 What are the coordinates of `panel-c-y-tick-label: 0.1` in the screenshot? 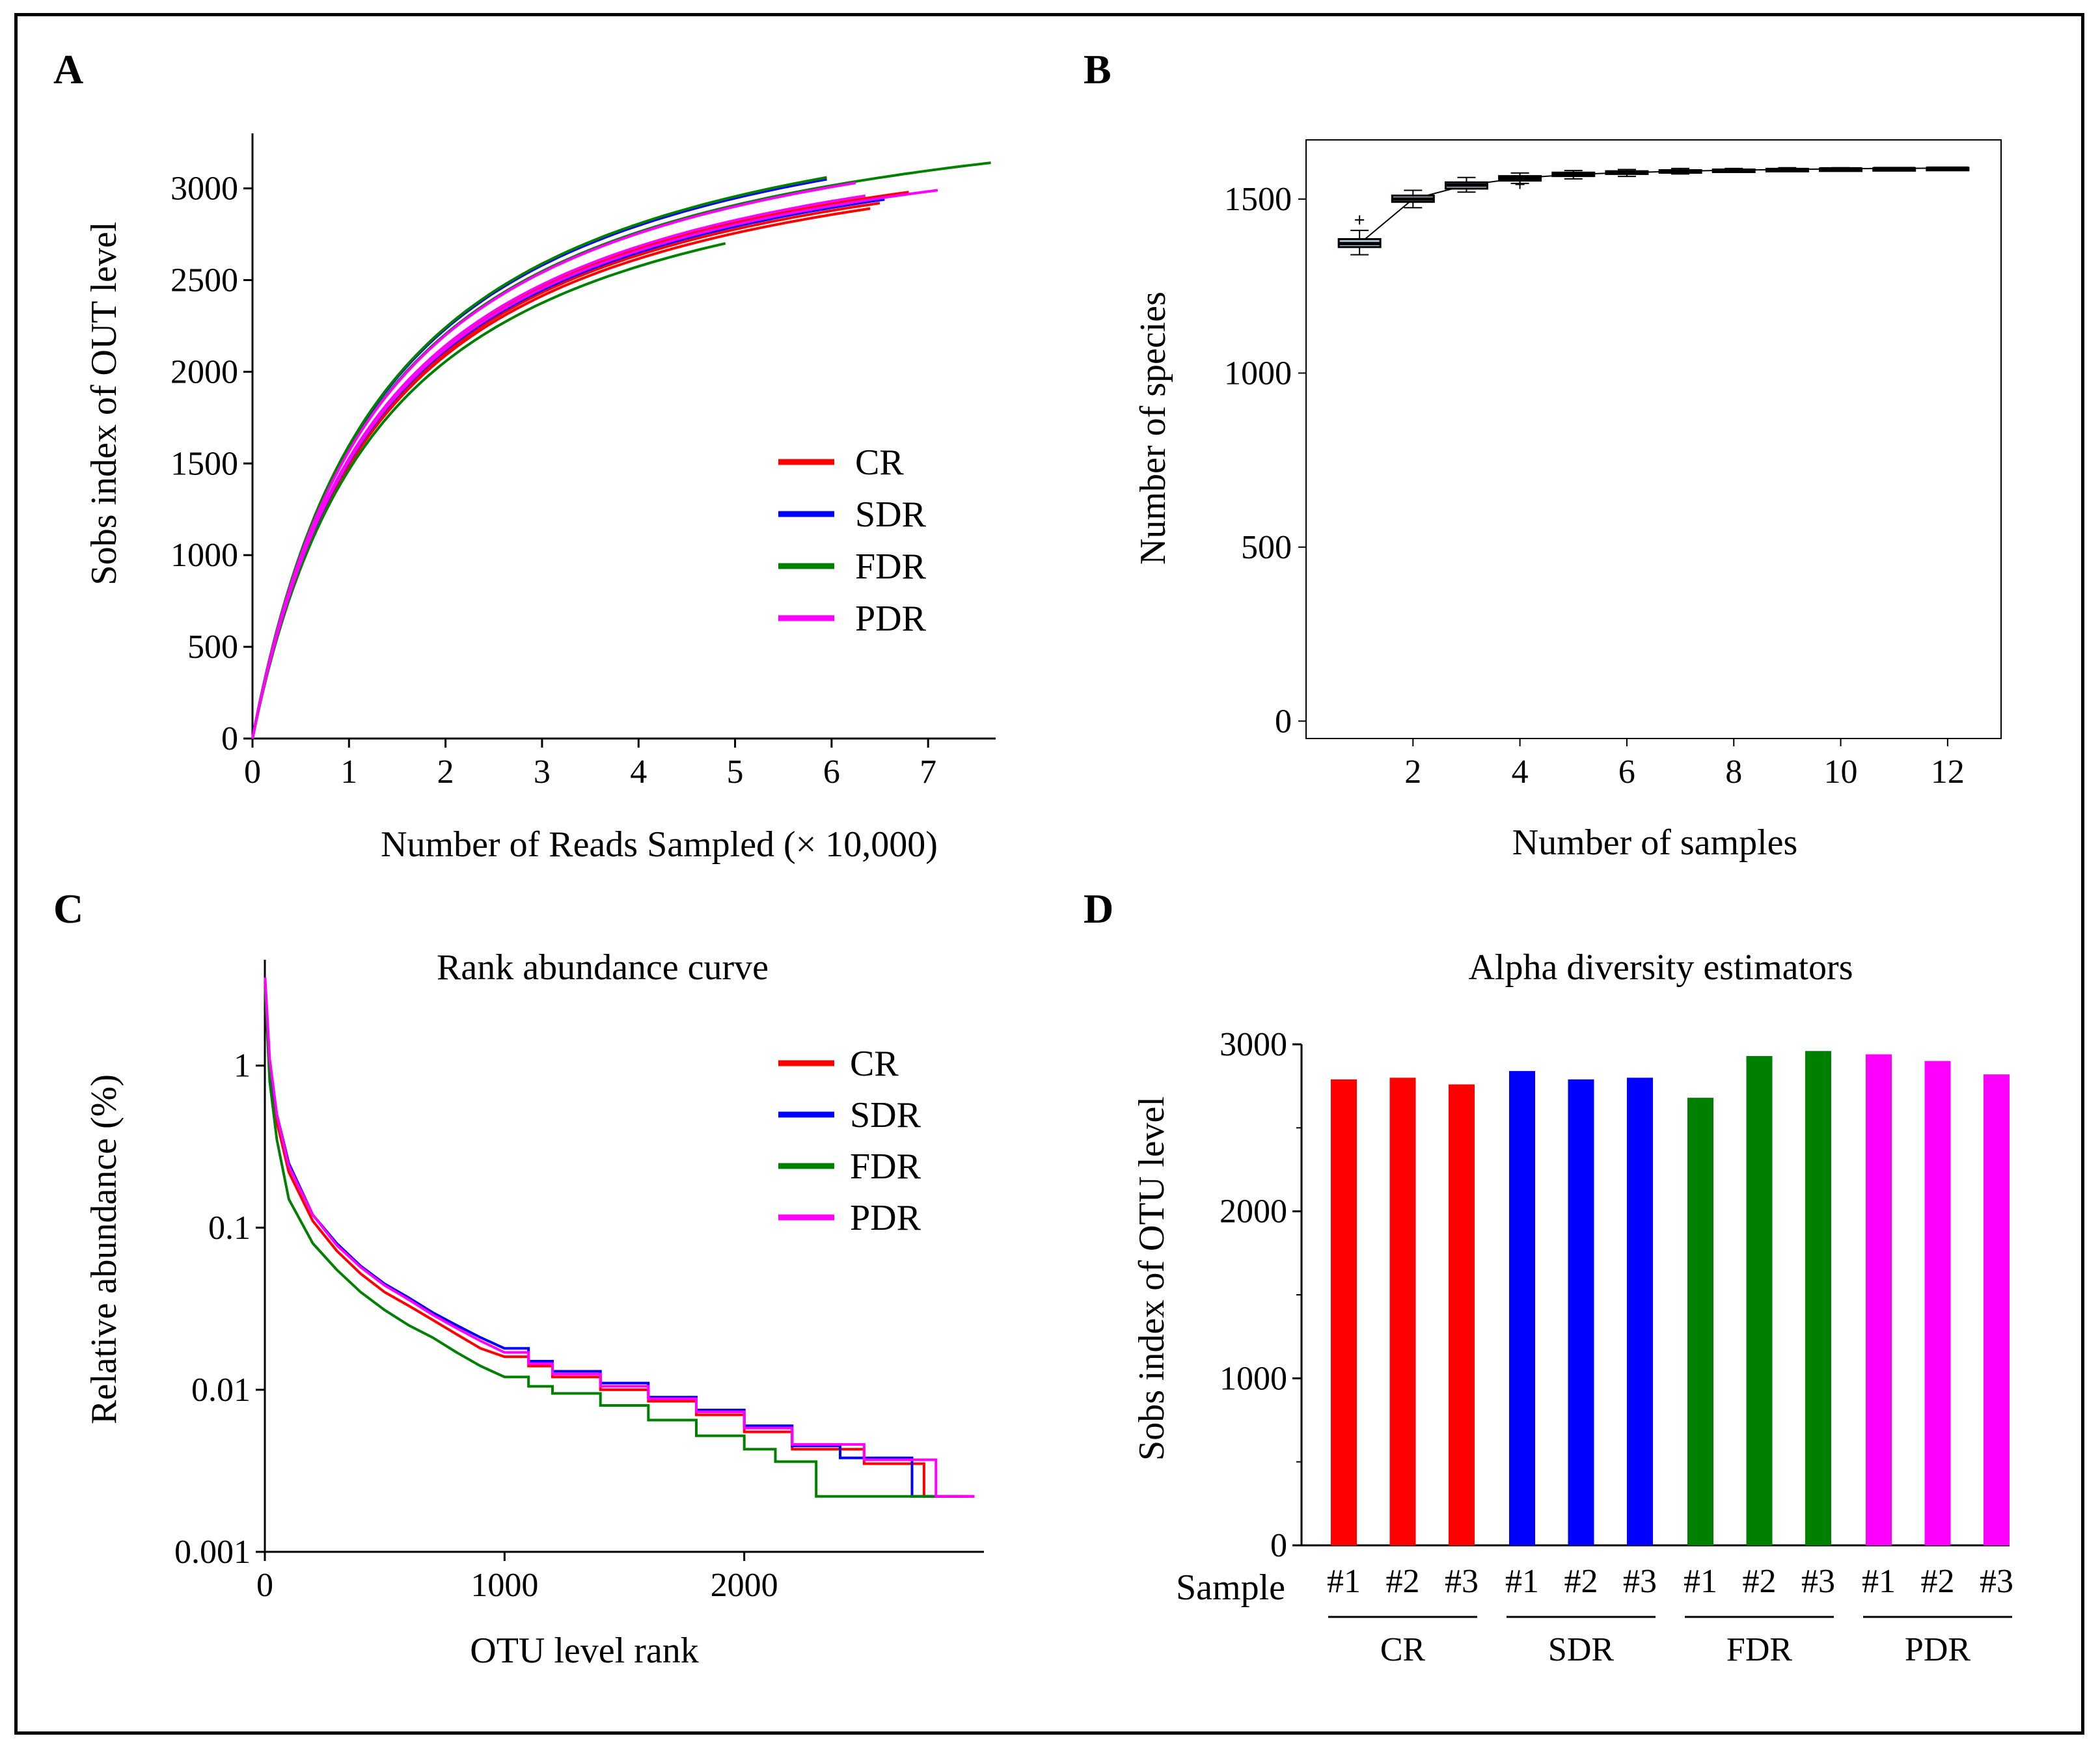 It's located at (229, 1228).